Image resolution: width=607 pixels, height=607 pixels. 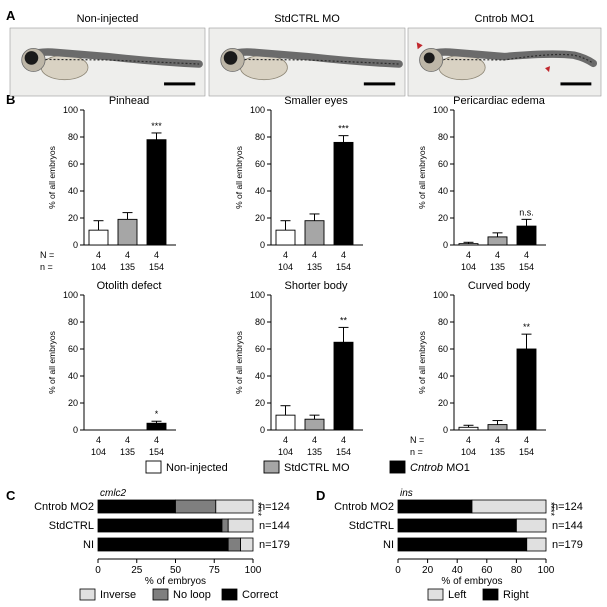 I want to click on pigment-stripe, so click(x=510, y=58).